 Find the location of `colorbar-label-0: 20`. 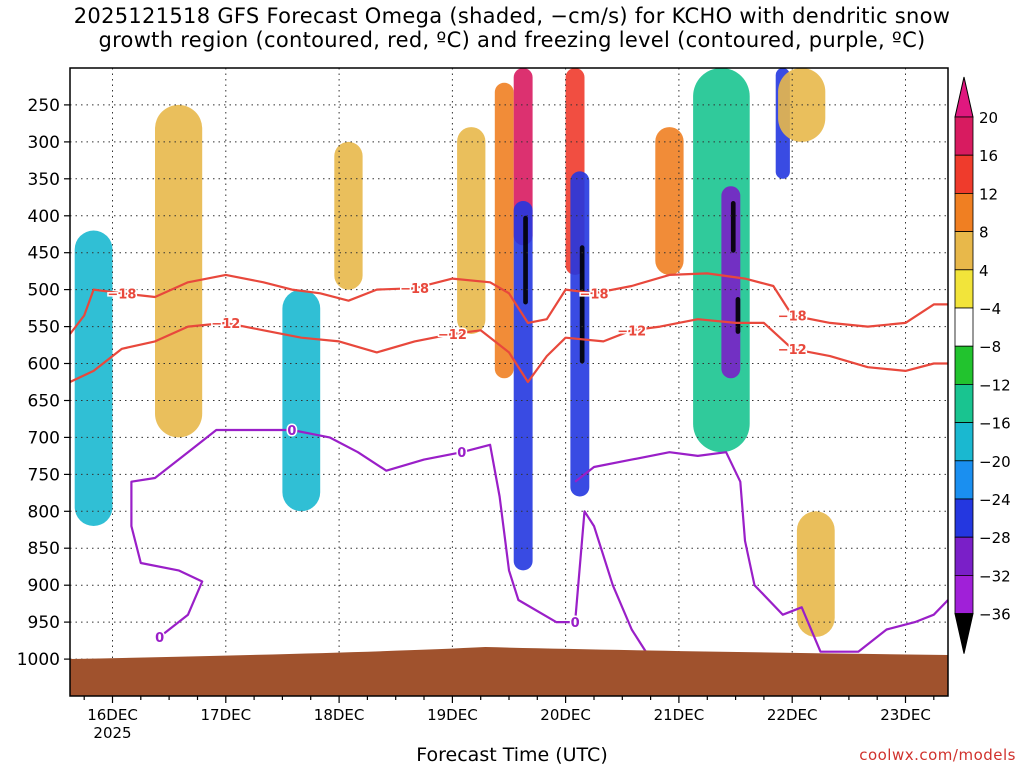

colorbar-label-0: 20 is located at coordinates (988, 118).